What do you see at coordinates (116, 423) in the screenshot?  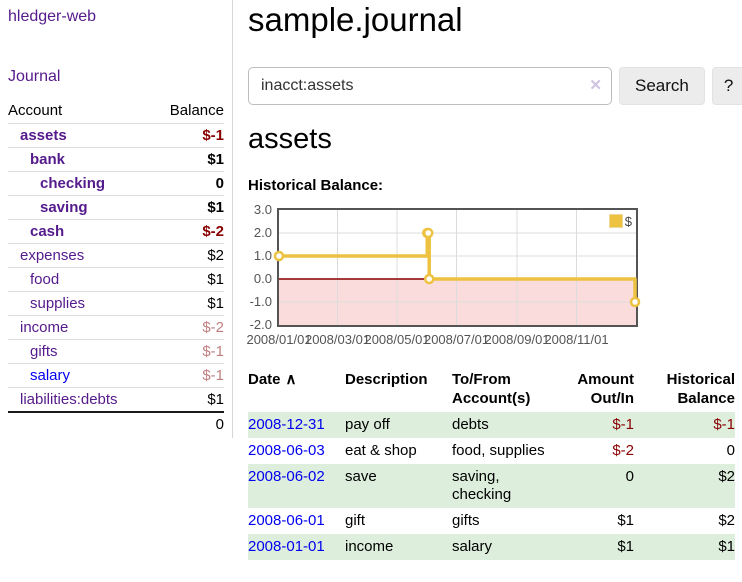 I see `accounts-total-row: 0` at bounding box center [116, 423].